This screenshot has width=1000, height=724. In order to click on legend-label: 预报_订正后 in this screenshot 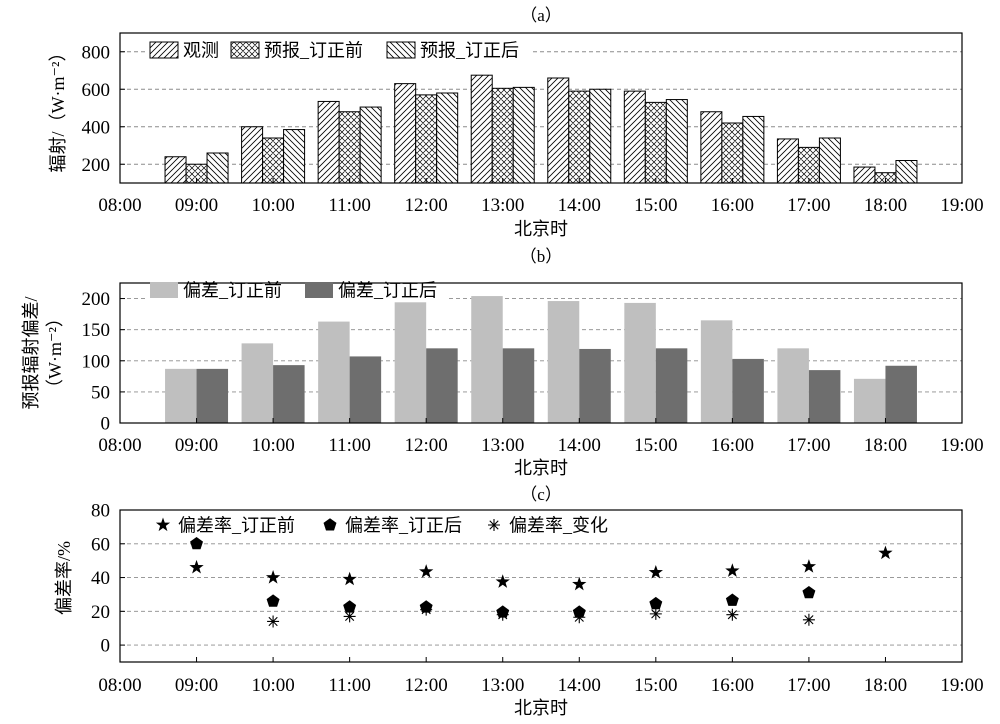, I will do `click(469, 51)`.